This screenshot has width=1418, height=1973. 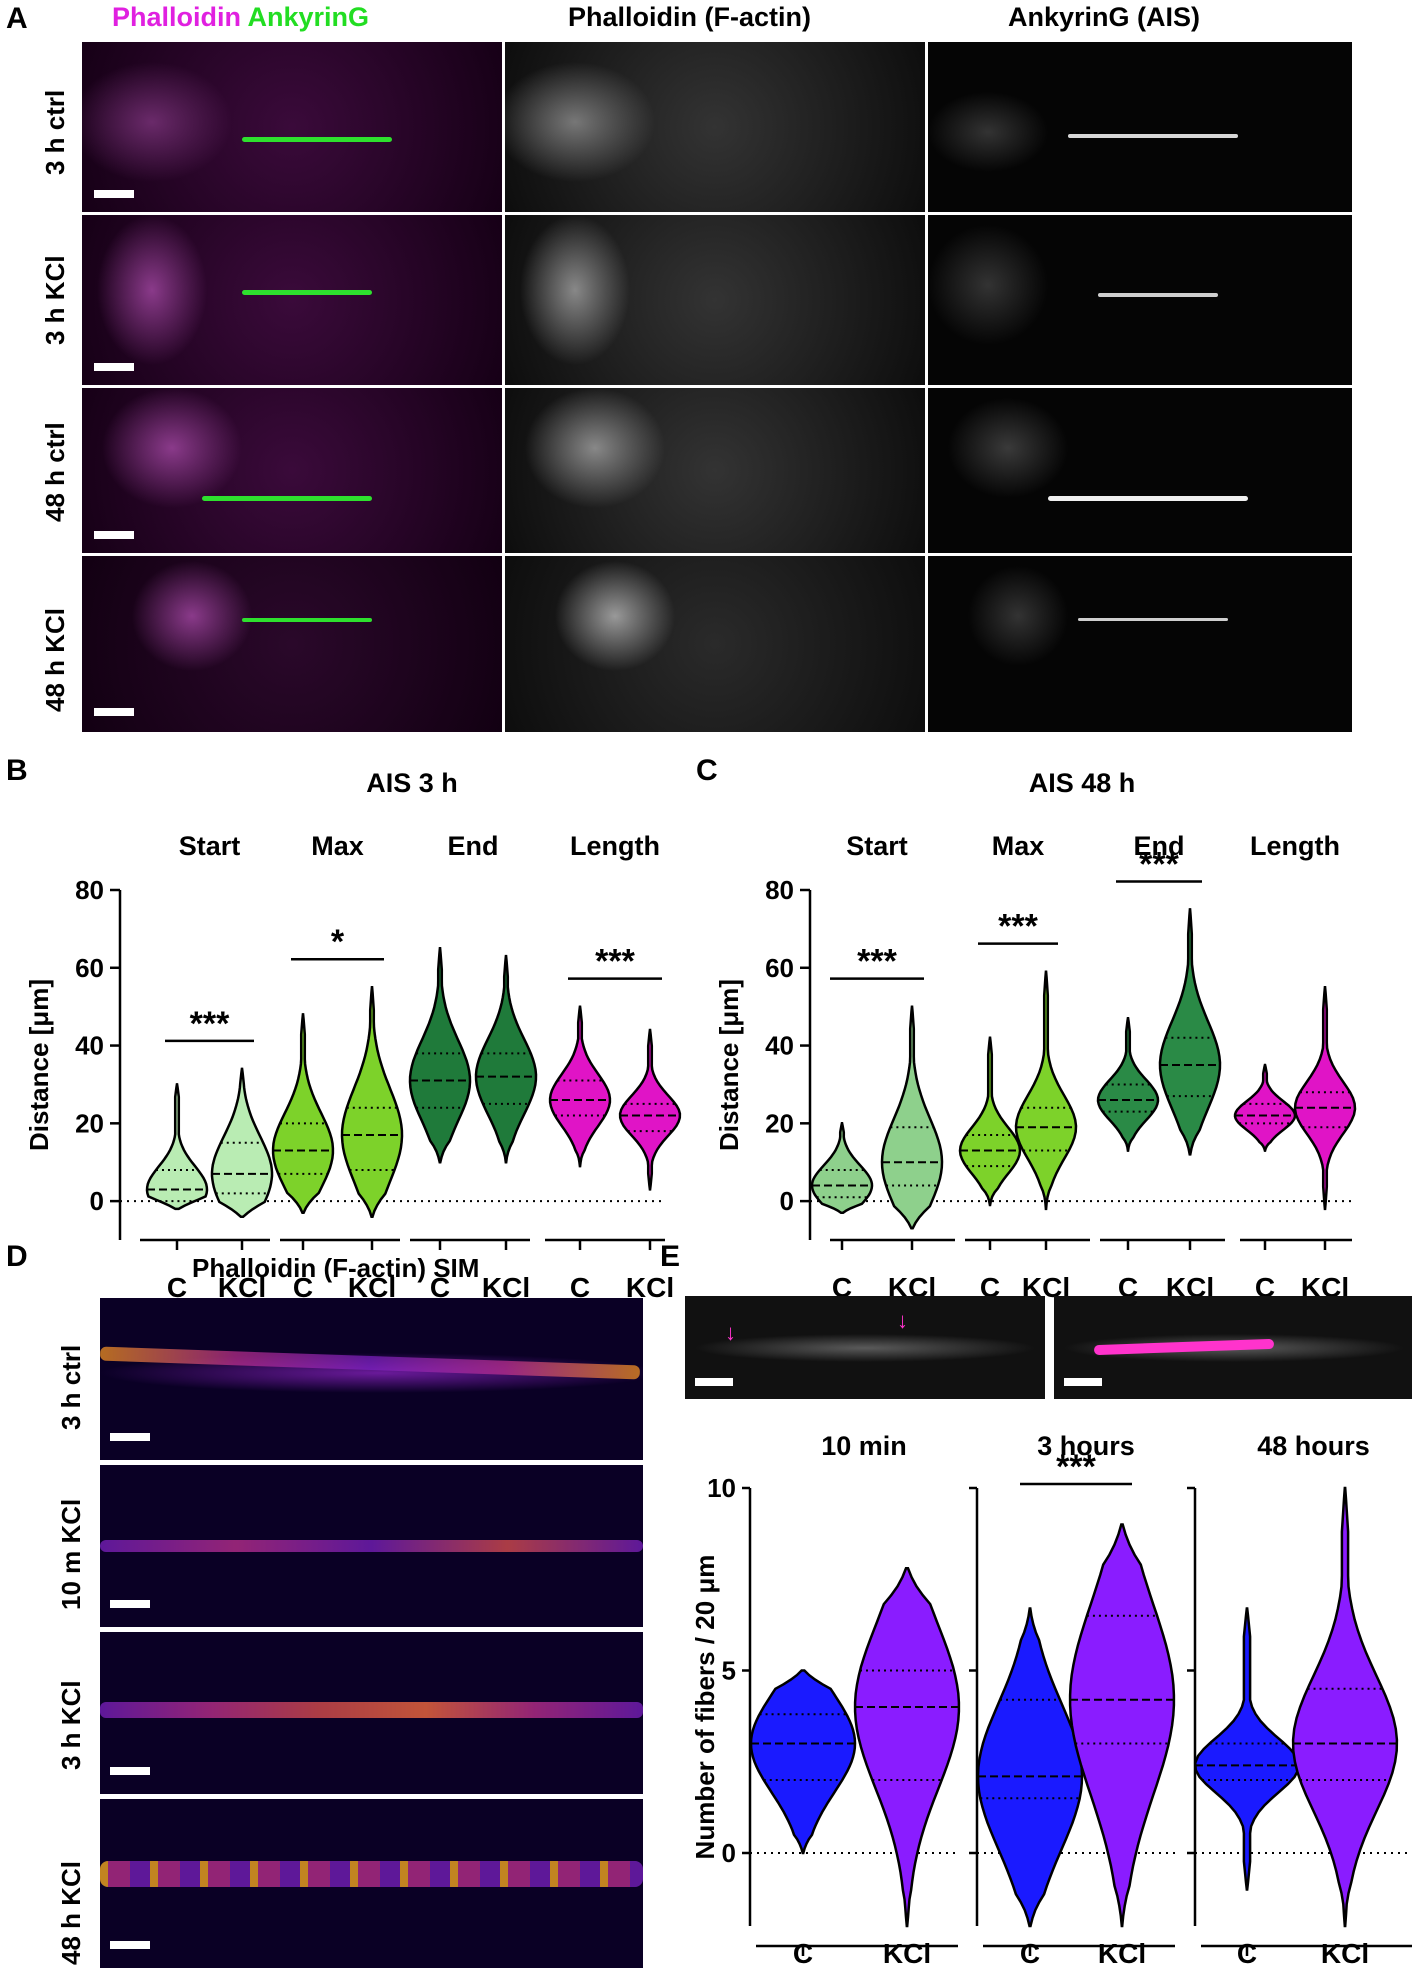 What do you see at coordinates (715, 300) in the screenshot?
I see `micrograph-3h-kcl-factin` at bounding box center [715, 300].